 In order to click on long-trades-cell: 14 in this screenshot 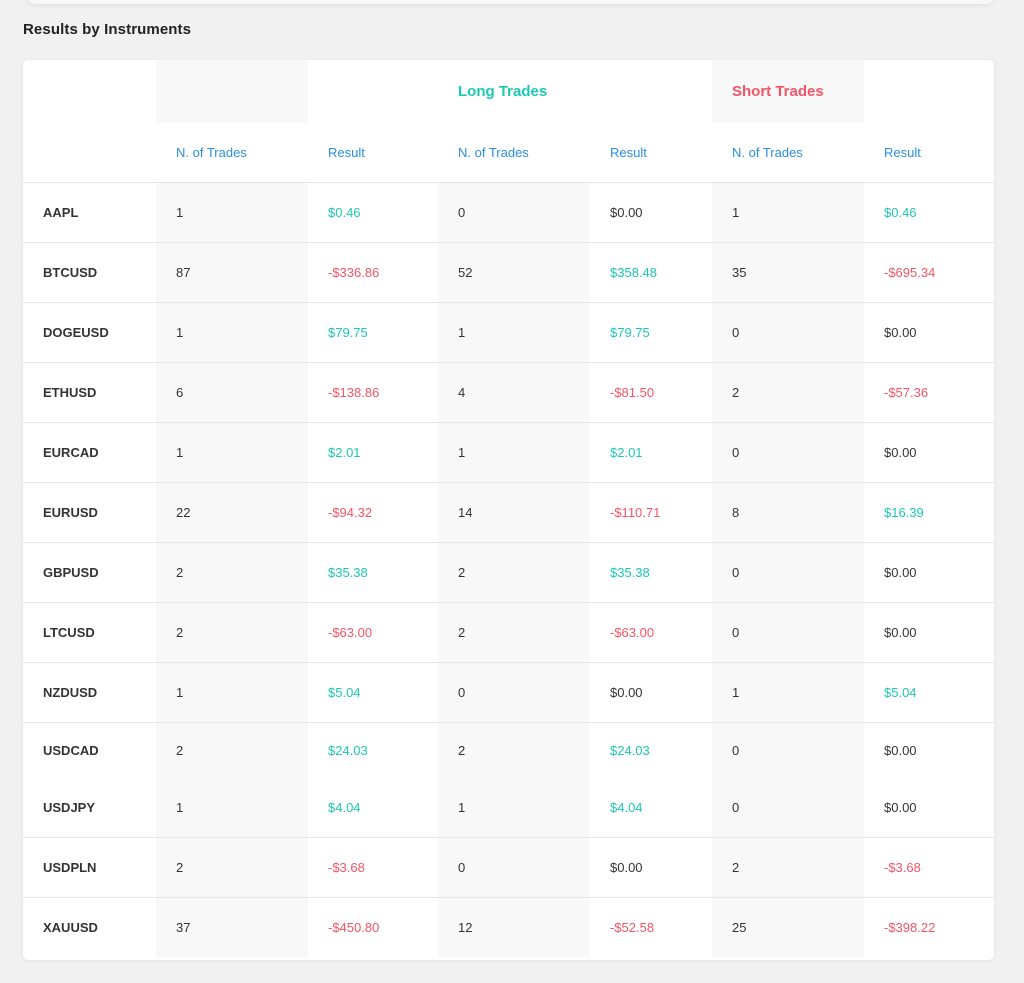, I will do `click(514, 512)`.